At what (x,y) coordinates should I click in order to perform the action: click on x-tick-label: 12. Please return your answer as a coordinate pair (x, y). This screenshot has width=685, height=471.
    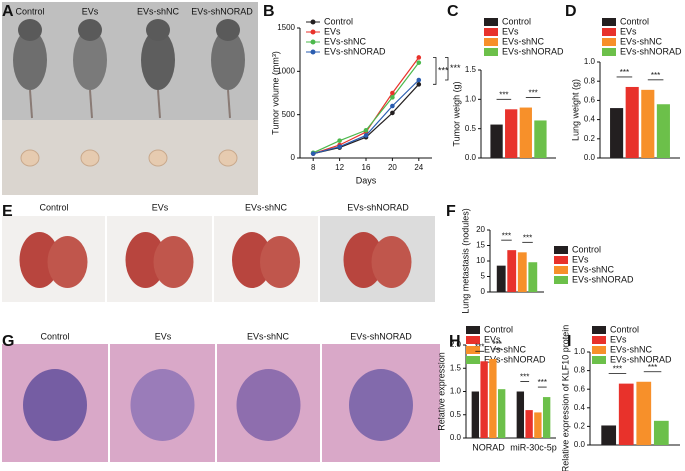
    Looking at the image, I should click on (339, 167).